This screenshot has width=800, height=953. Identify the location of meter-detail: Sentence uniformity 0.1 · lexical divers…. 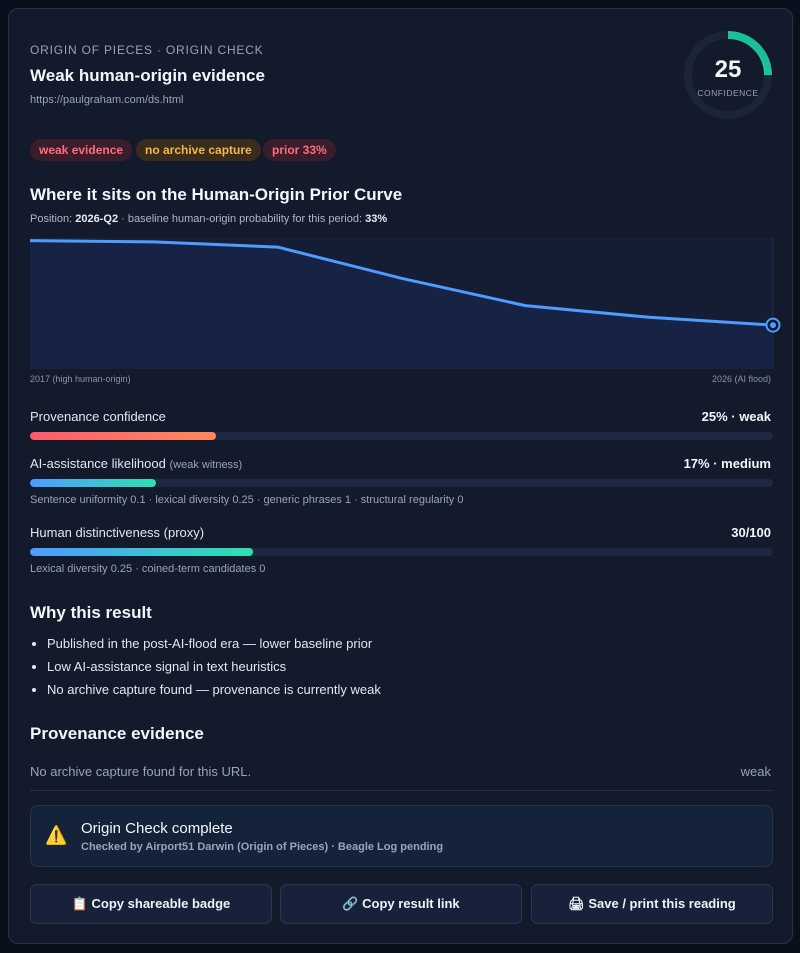
(247, 500).